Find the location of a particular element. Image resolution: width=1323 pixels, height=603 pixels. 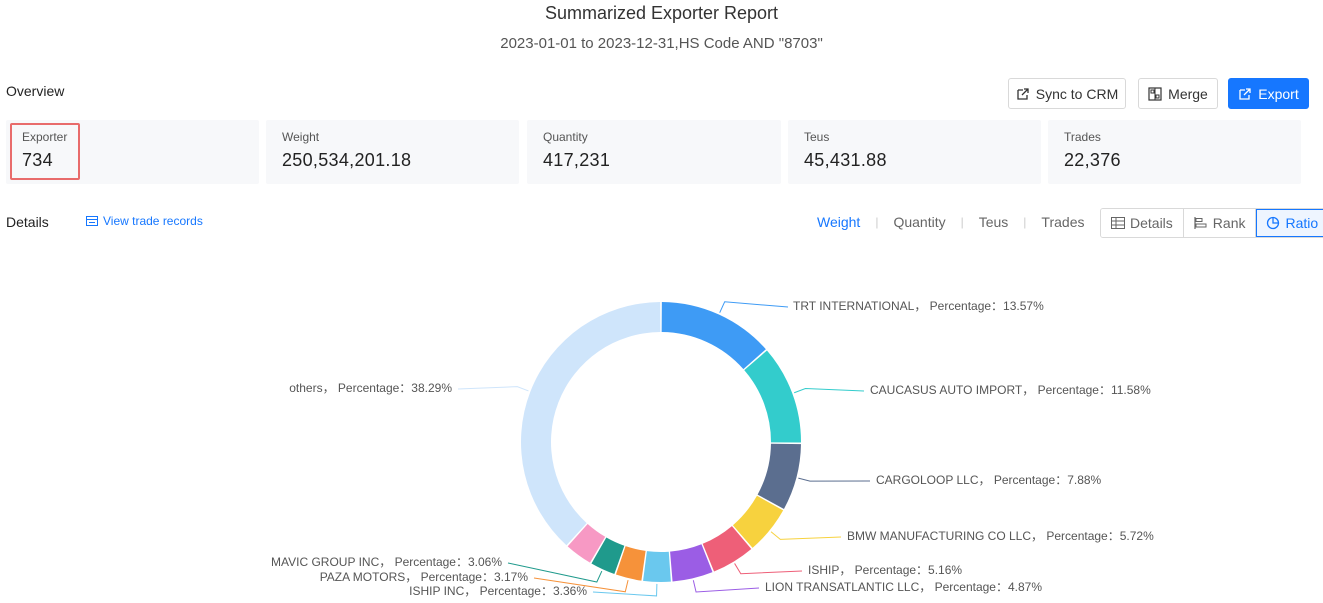

export-label: Export is located at coordinates (1278, 93).